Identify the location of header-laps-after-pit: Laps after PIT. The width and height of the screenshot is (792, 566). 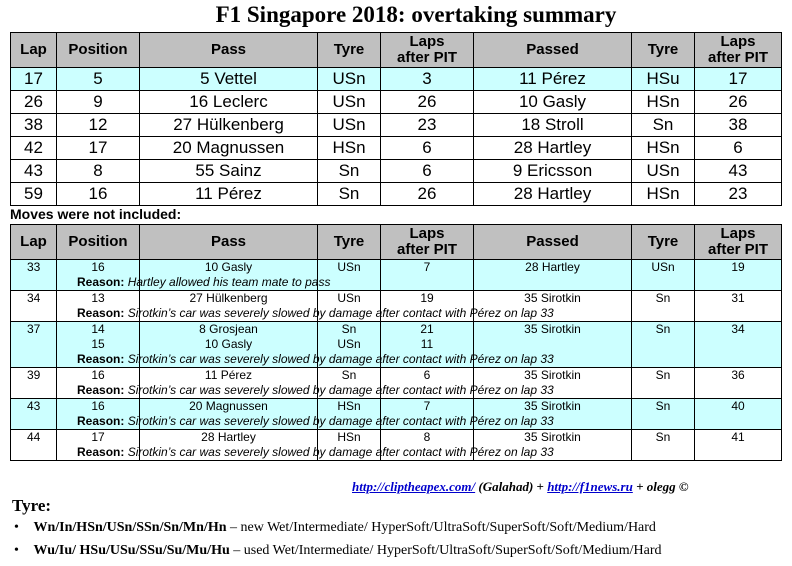
(427, 242).